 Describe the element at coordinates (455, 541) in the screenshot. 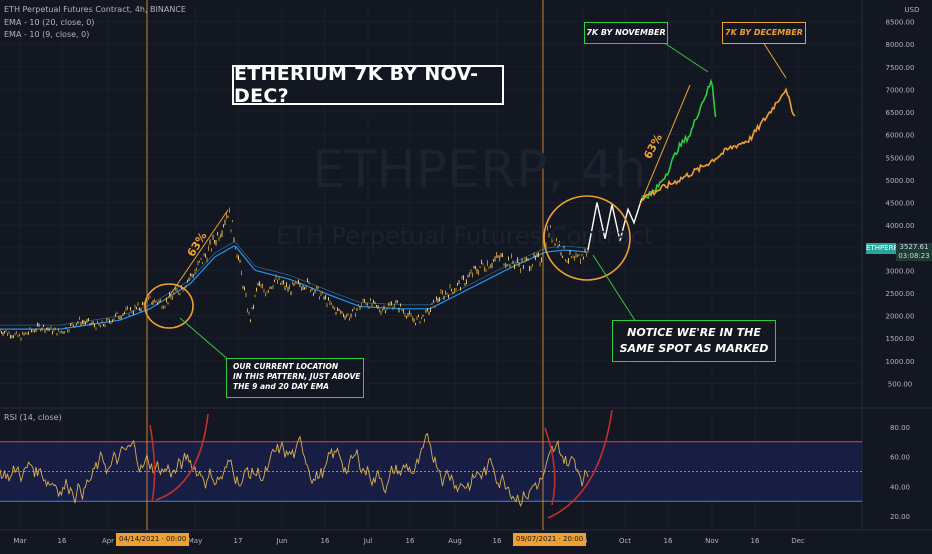

I see `time-tick-label: Aug` at that location.